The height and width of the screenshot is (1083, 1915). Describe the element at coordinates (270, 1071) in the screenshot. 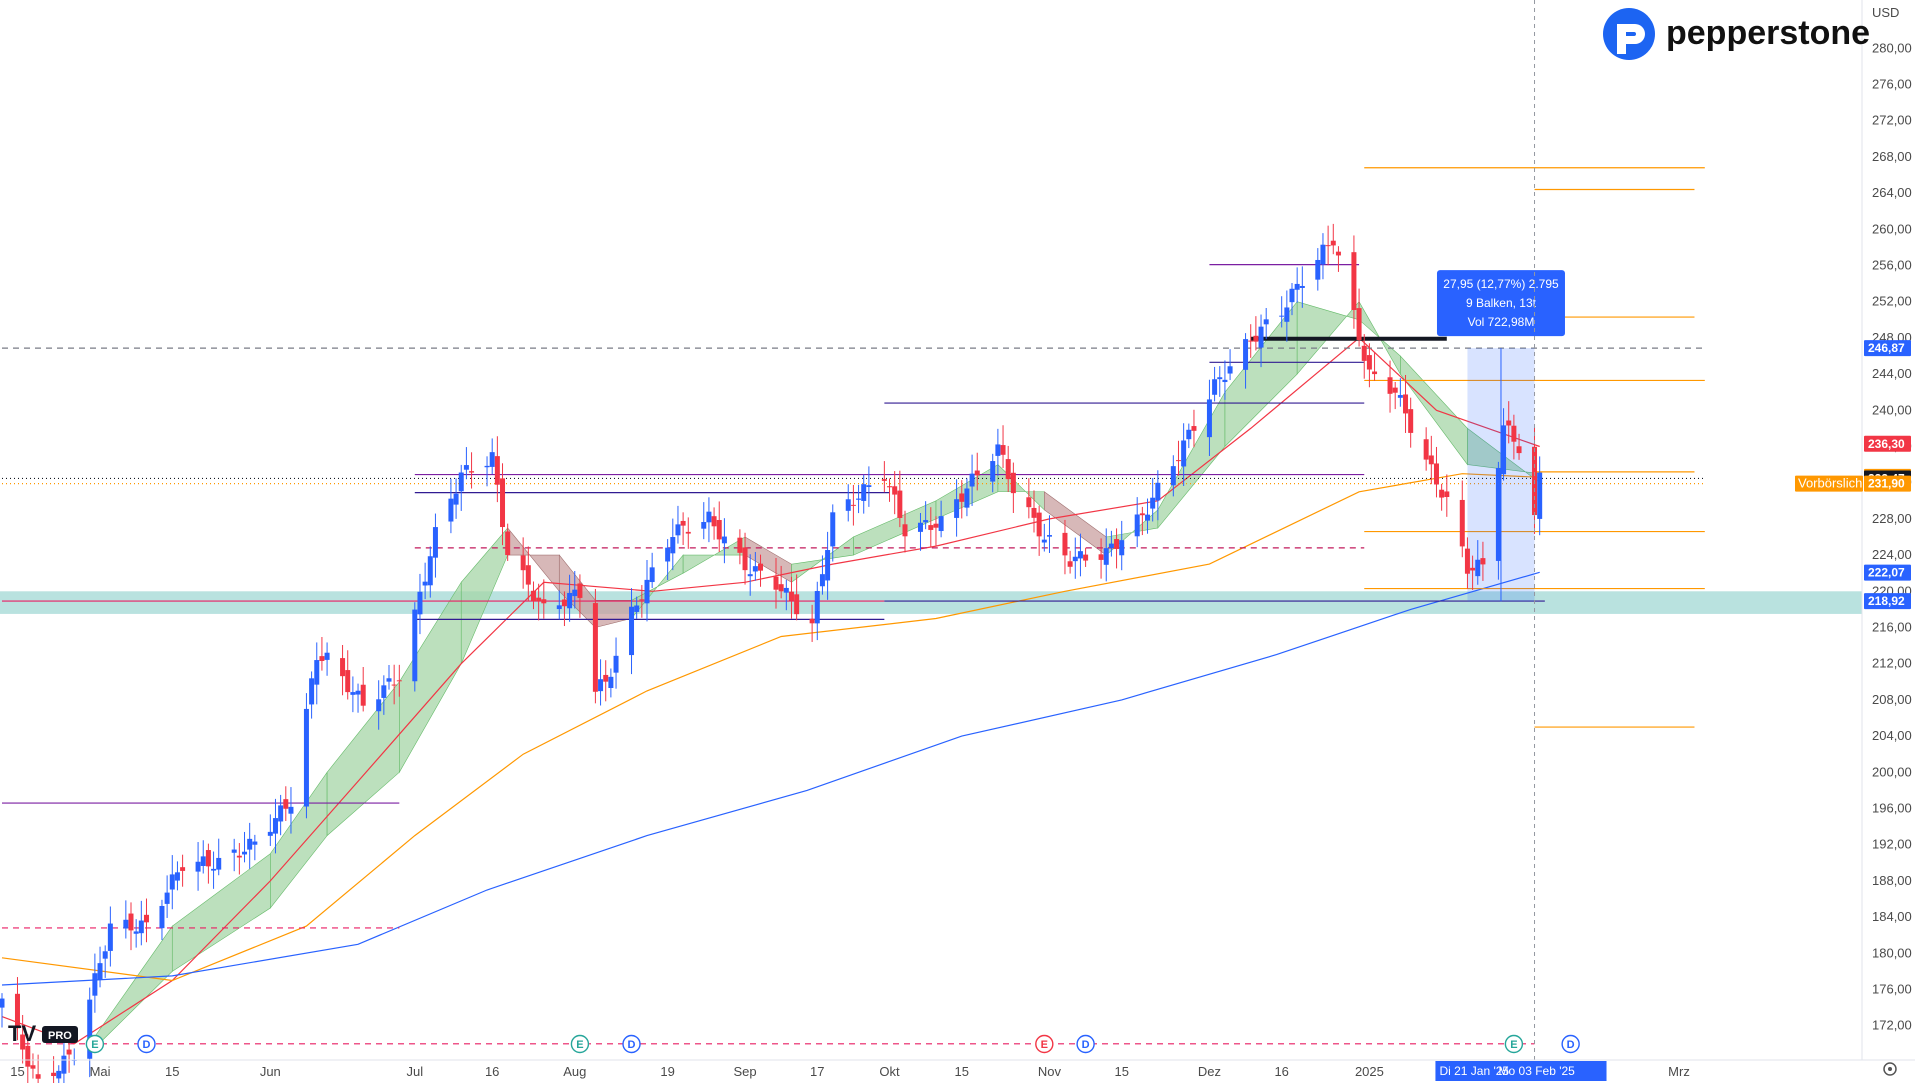

I see `time-tick-label: Jun` at that location.